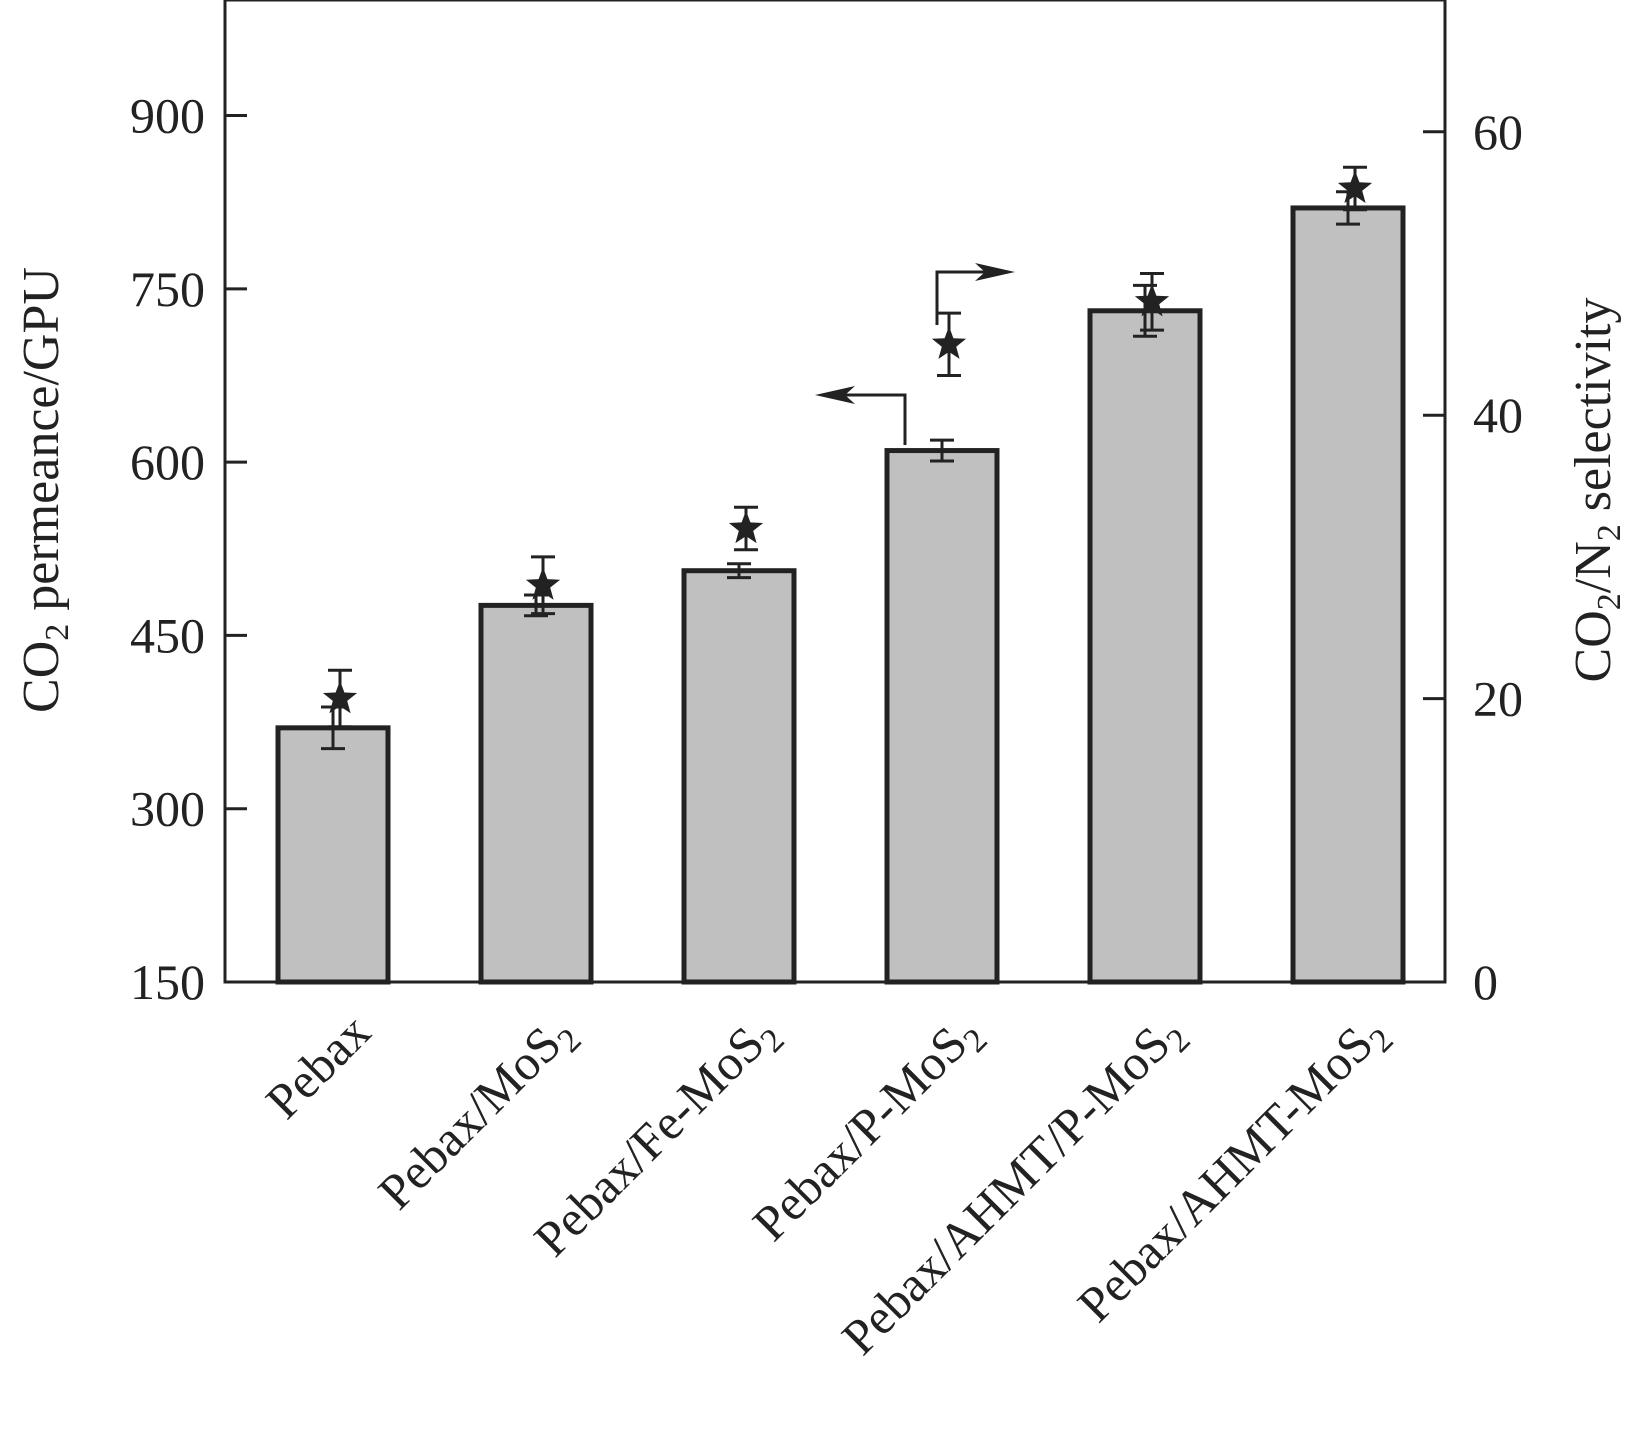 Image resolution: width=1648 pixels, height=1454 pixels. I want to click on right-tick-label-3: 60, so click(1498, 132).